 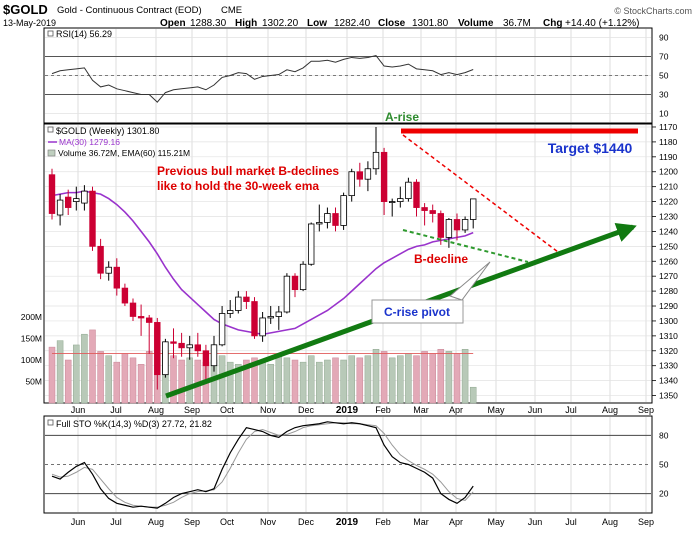 What do you see at coordinates (664, 57) in the screenshot?
I see `rsi-tick-label: 70` at bounding box center [664, 57].